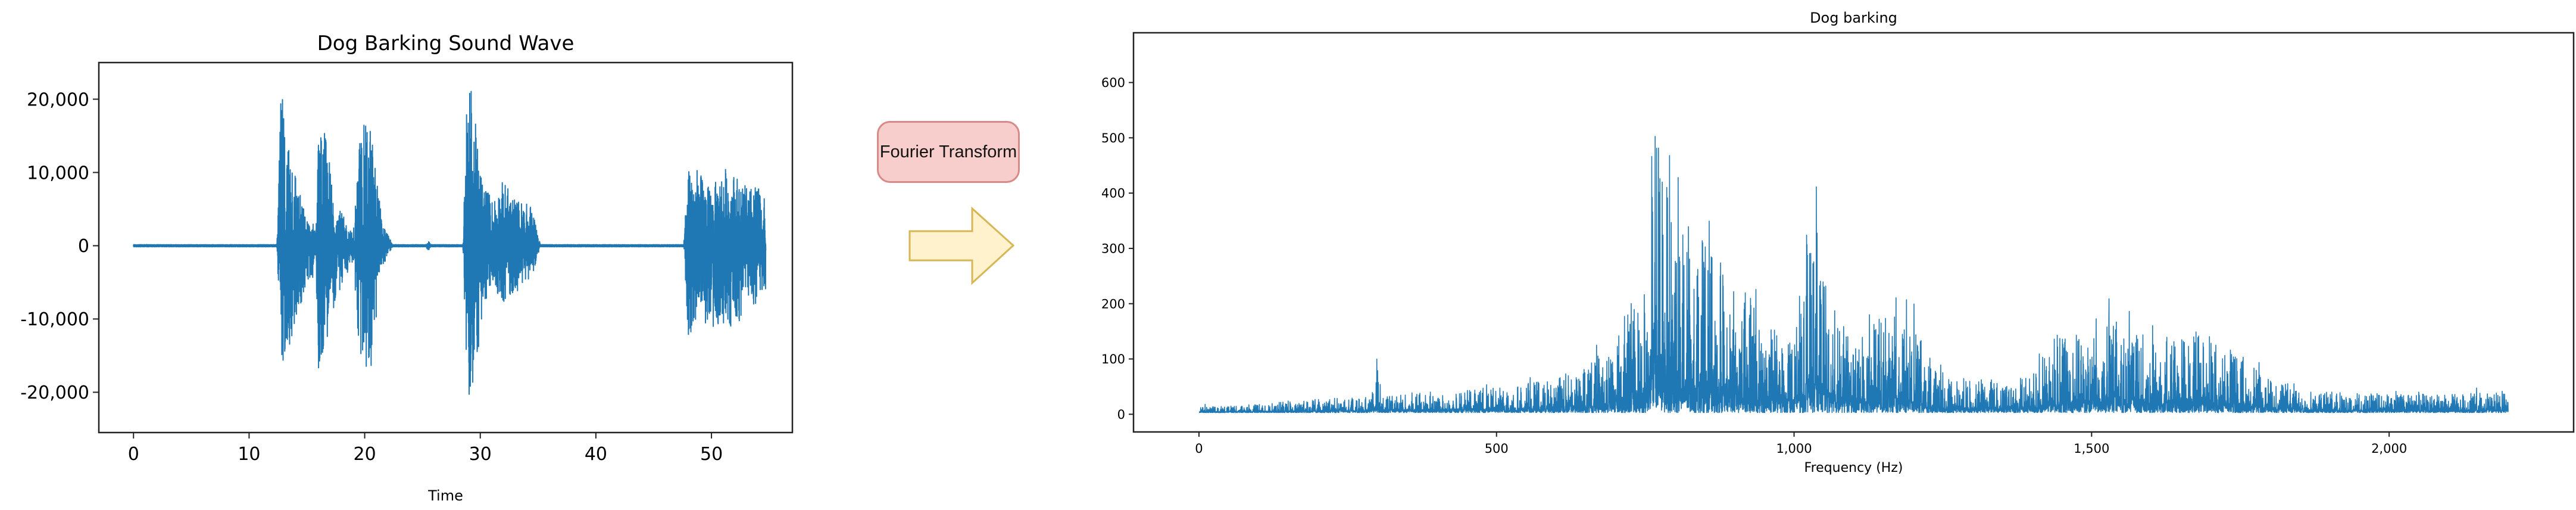 This screenshot has width=2576, height=510. Describe the element at coordinates (1199, 448) in the screenshot. I see `spectrum-xtick-label: 0` at that location.